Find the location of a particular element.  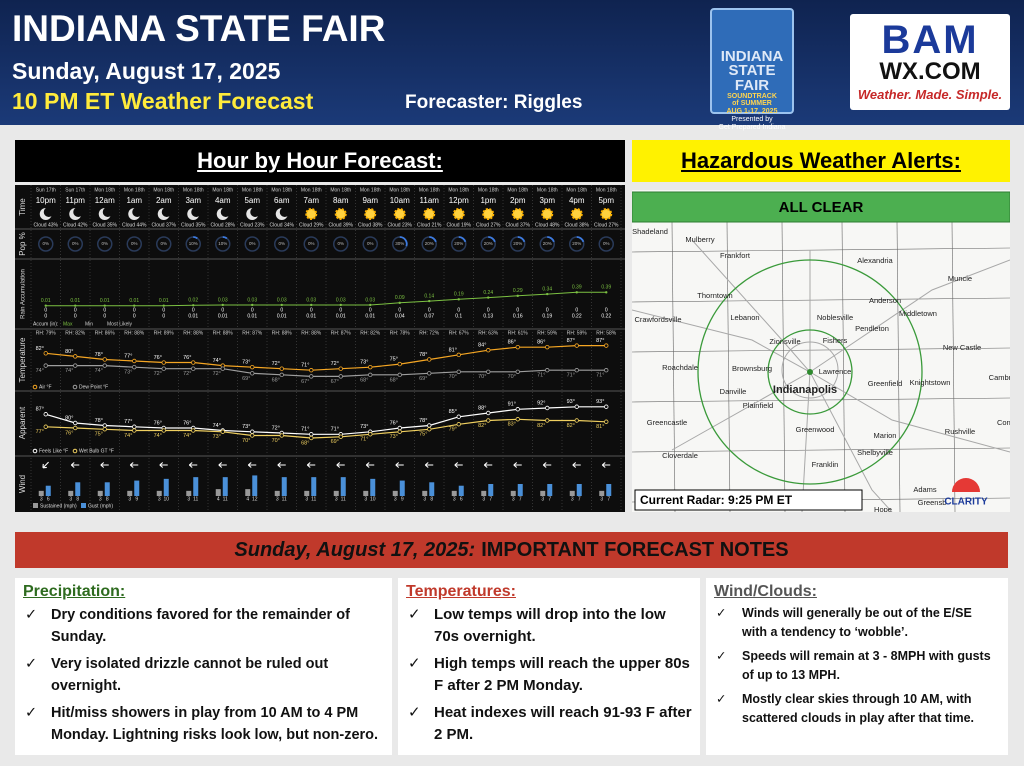

town-label: Cambridge is located at coordinates (999, 377).